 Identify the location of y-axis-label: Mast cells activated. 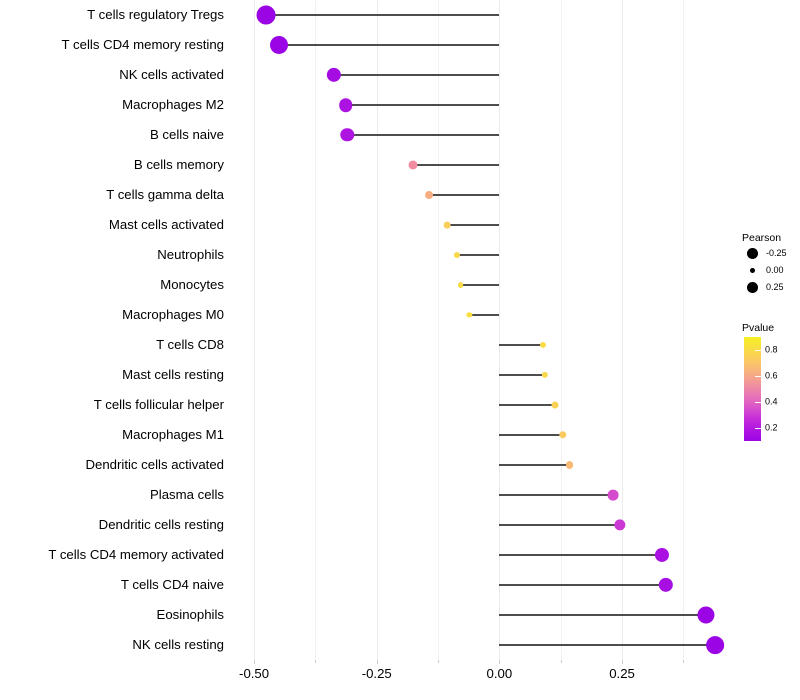
(166, 224).